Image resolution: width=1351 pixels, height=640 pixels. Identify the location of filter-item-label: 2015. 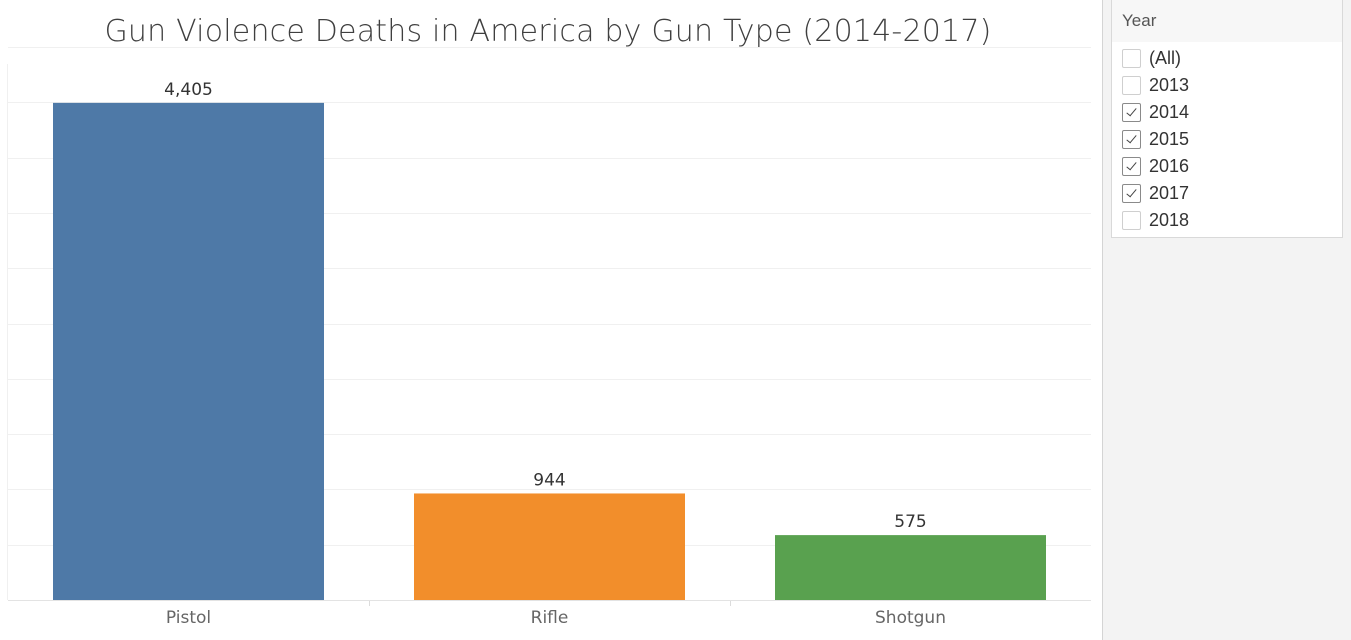
(1169, 139).